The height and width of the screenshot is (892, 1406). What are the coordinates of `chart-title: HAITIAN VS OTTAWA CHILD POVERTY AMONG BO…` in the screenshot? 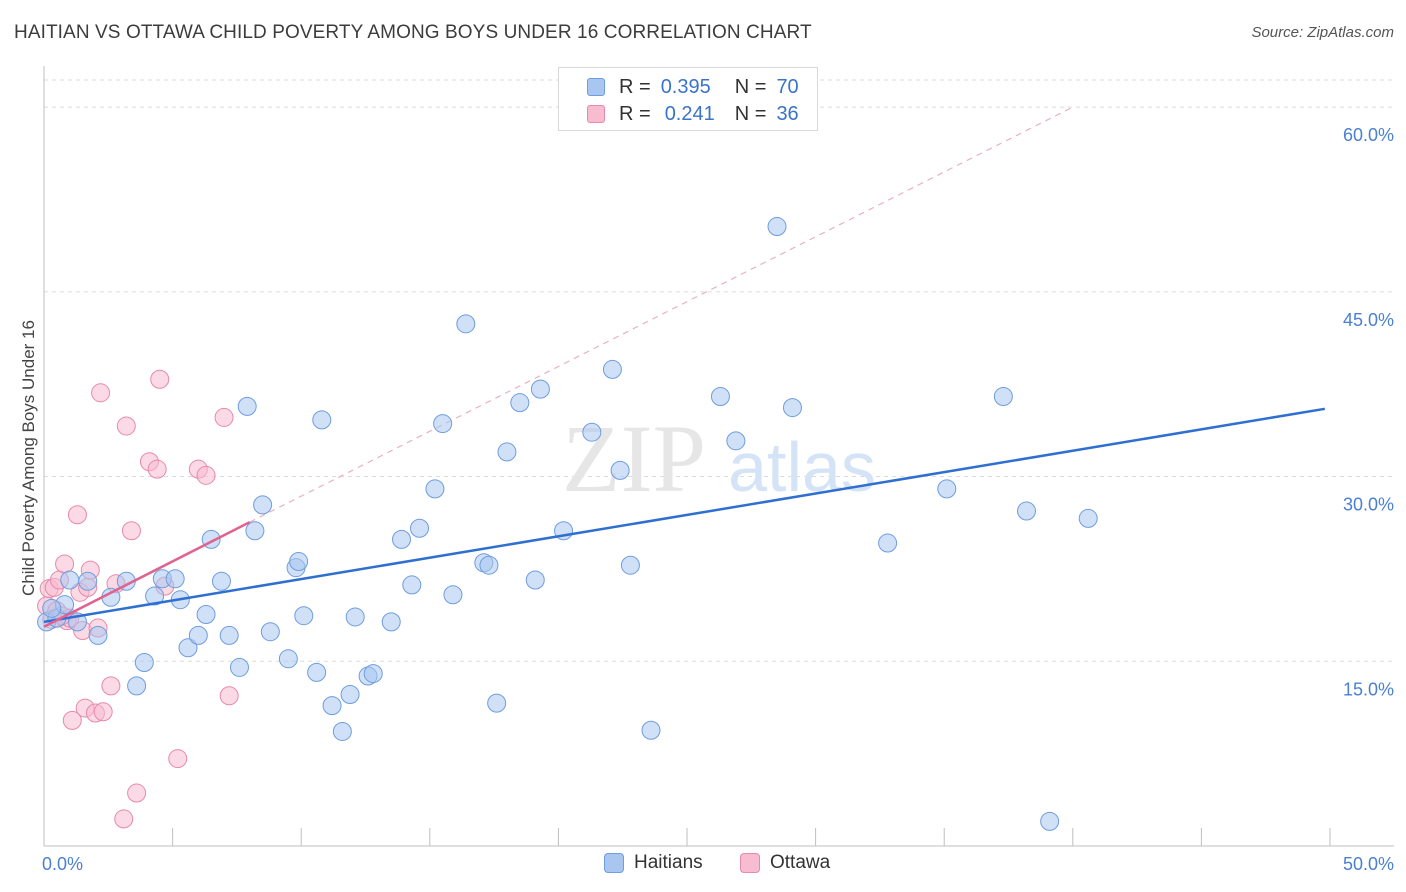 It's located at (413, 32).